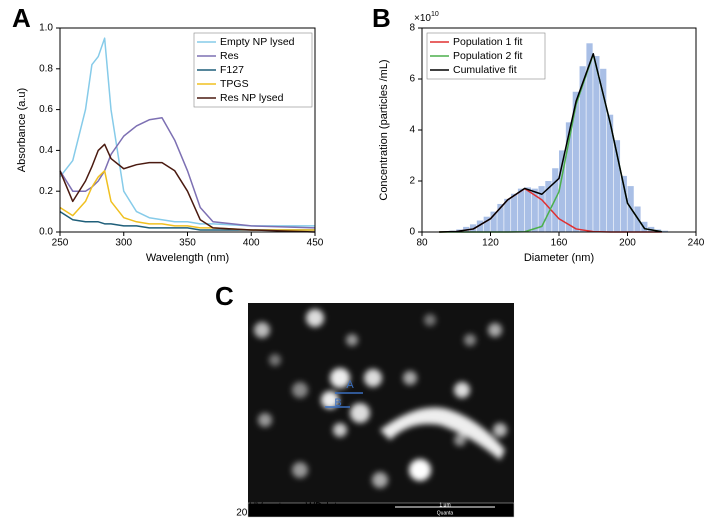 The width and height of the screenshot is (705, 519). I want to click on sem-info-header: HV, so click(256, 507).